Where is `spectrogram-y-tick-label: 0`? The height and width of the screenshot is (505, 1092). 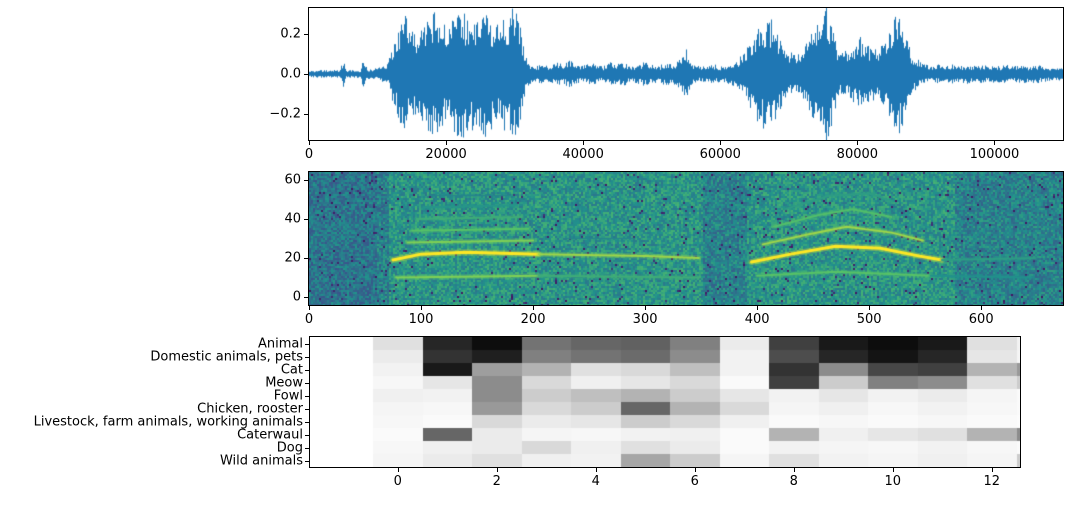 spectrogram-y-tick-label: 0 is located at coordinates (296, 297).